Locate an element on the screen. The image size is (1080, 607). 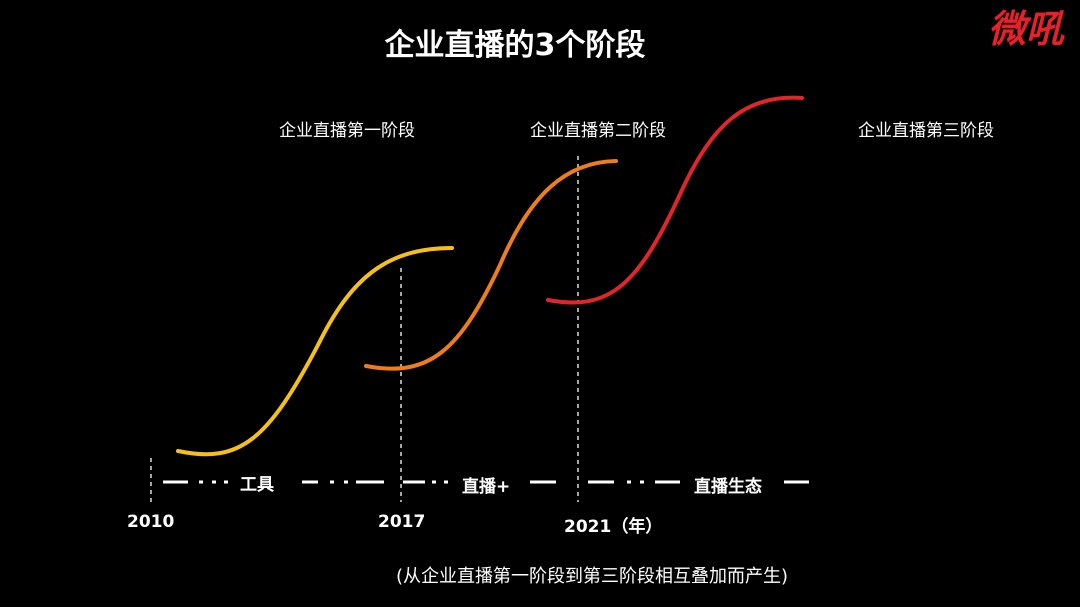
phase-label-tool: 工具 is located at coordinates (257, 485).